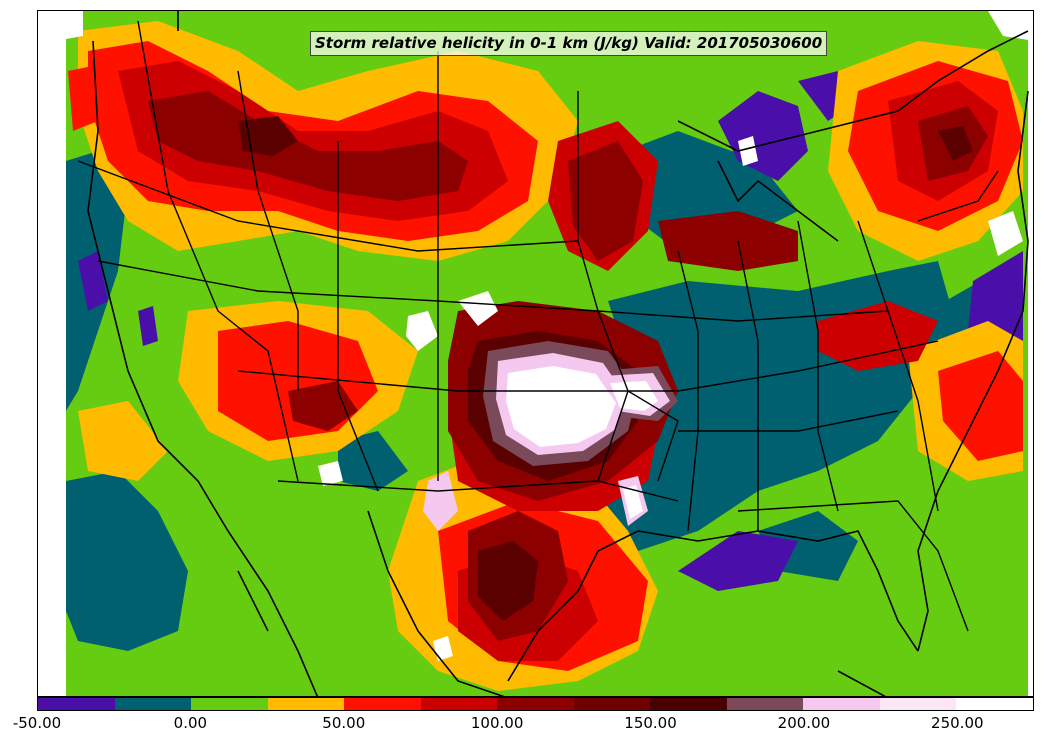  Describe the element at coordinates (37, 723) in the screenshot. I see `colorbar-tick-label: -50.00` at that location.